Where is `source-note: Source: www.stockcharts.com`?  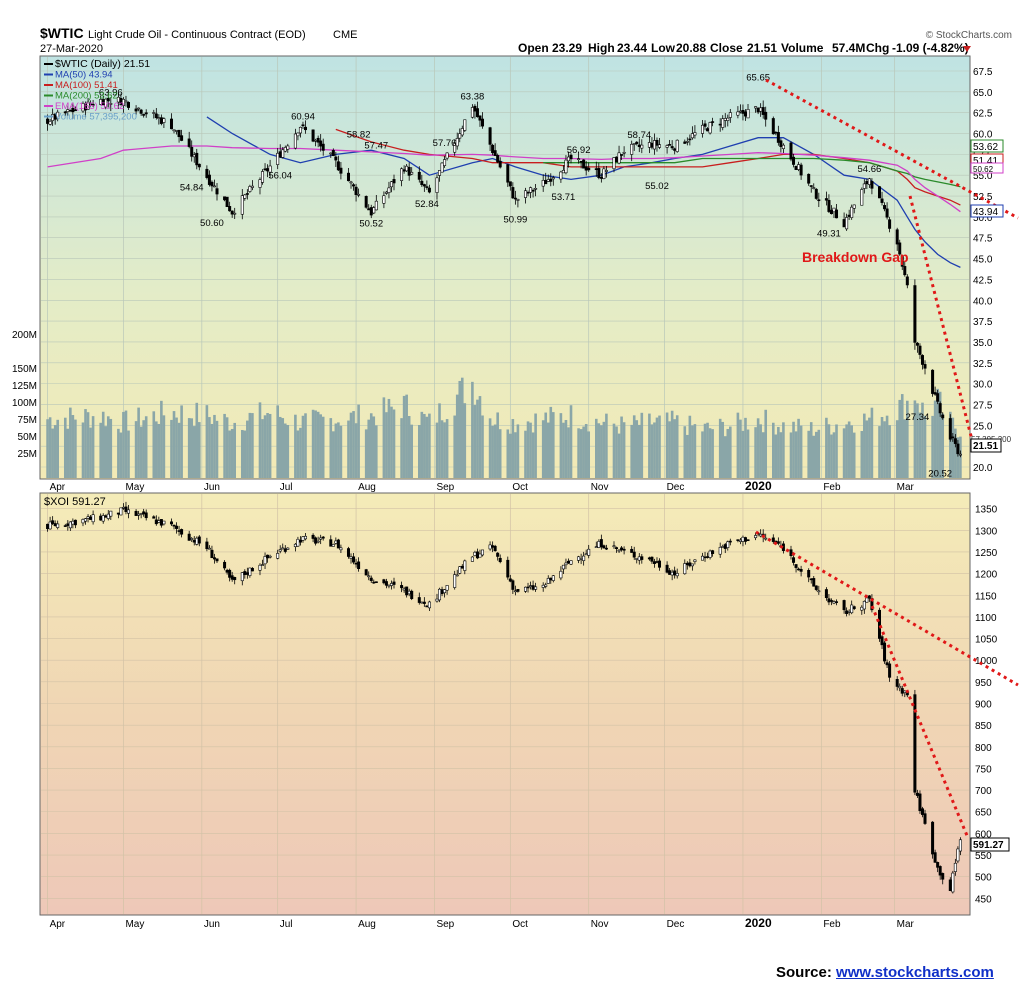 source-note: Source: www.stockcharts.com is located at coordinates (885, 972).